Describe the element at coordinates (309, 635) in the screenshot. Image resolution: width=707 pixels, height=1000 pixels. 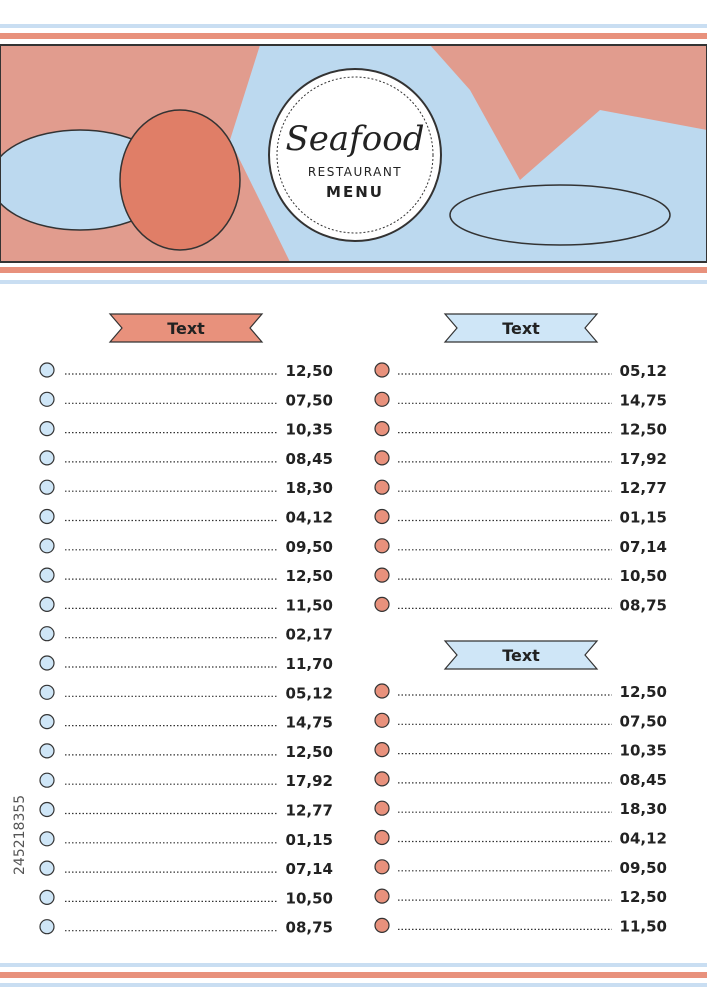
I see `price: 02,17` at that location.